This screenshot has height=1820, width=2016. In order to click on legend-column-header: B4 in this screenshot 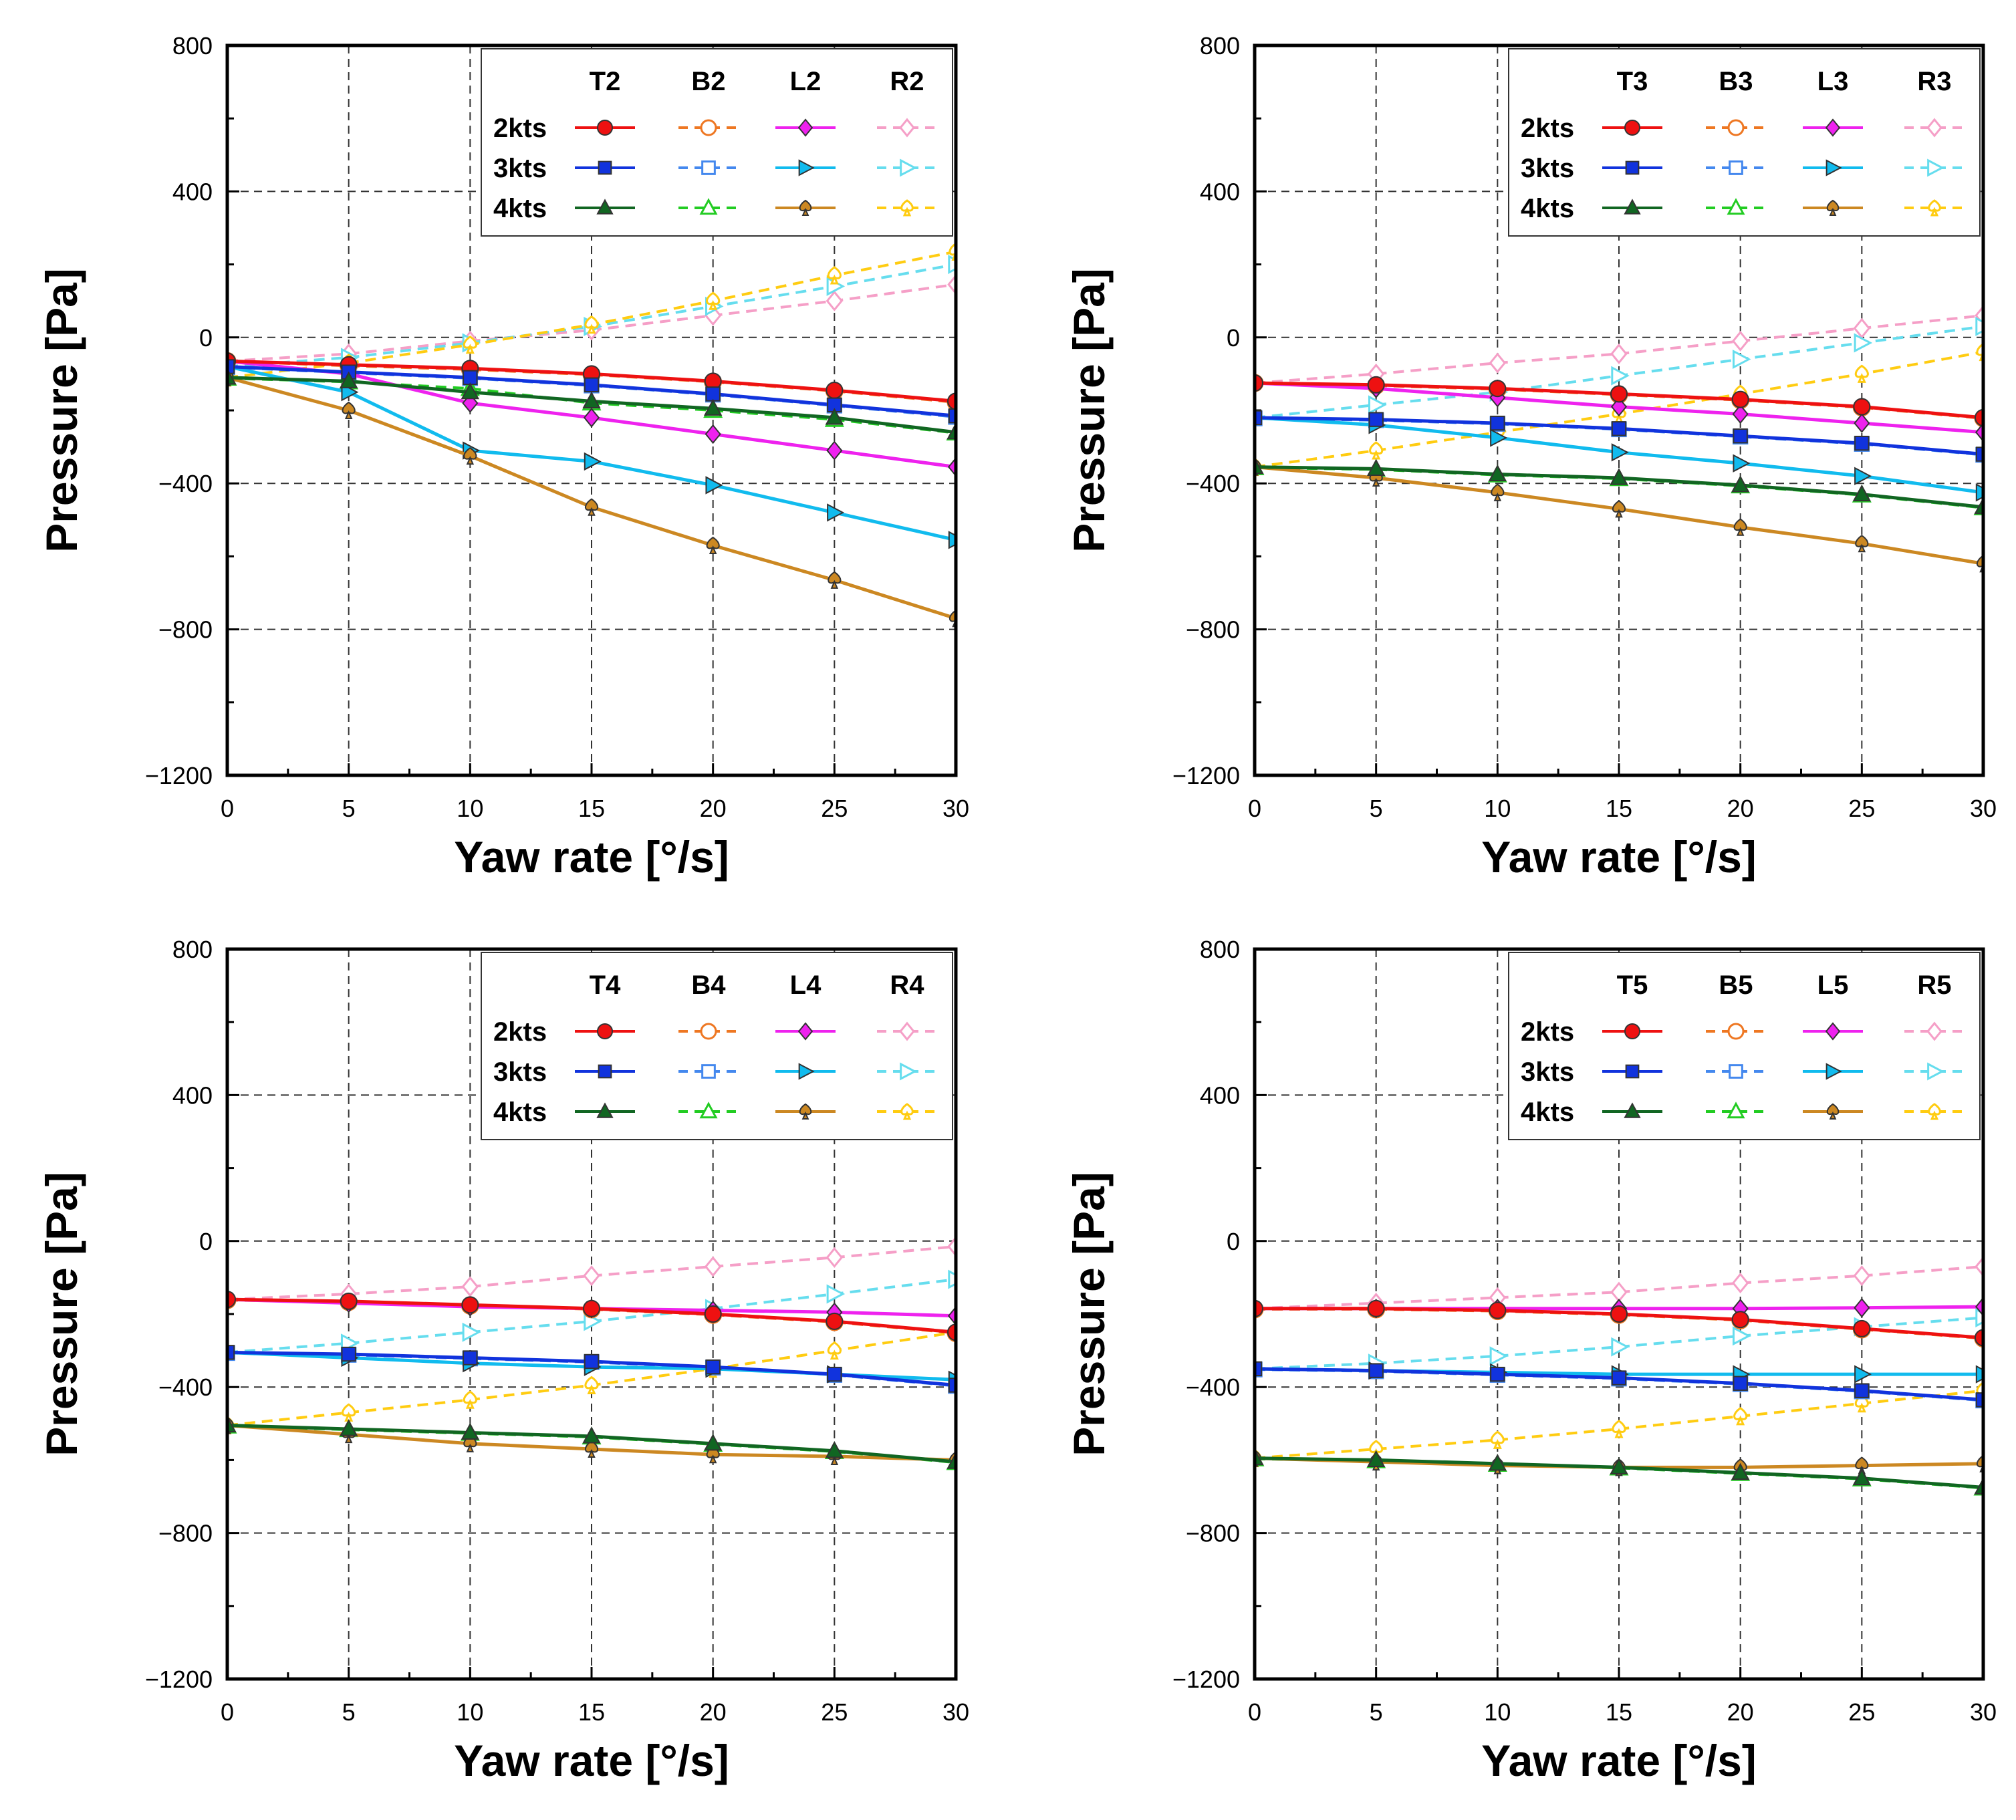, I will do `click(708, 985)`.